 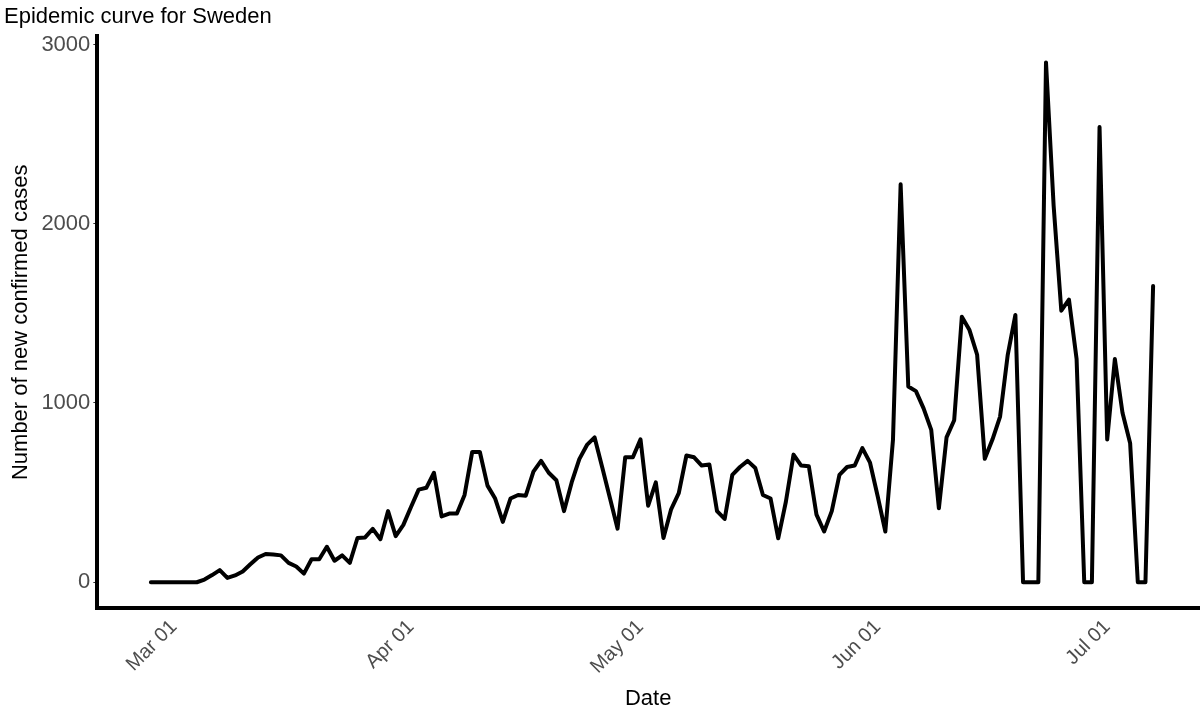 What do you see at coordinates (648, 697) in the screenshot?
I see `x-axis-title: Date` at bounding box center [648, 697].